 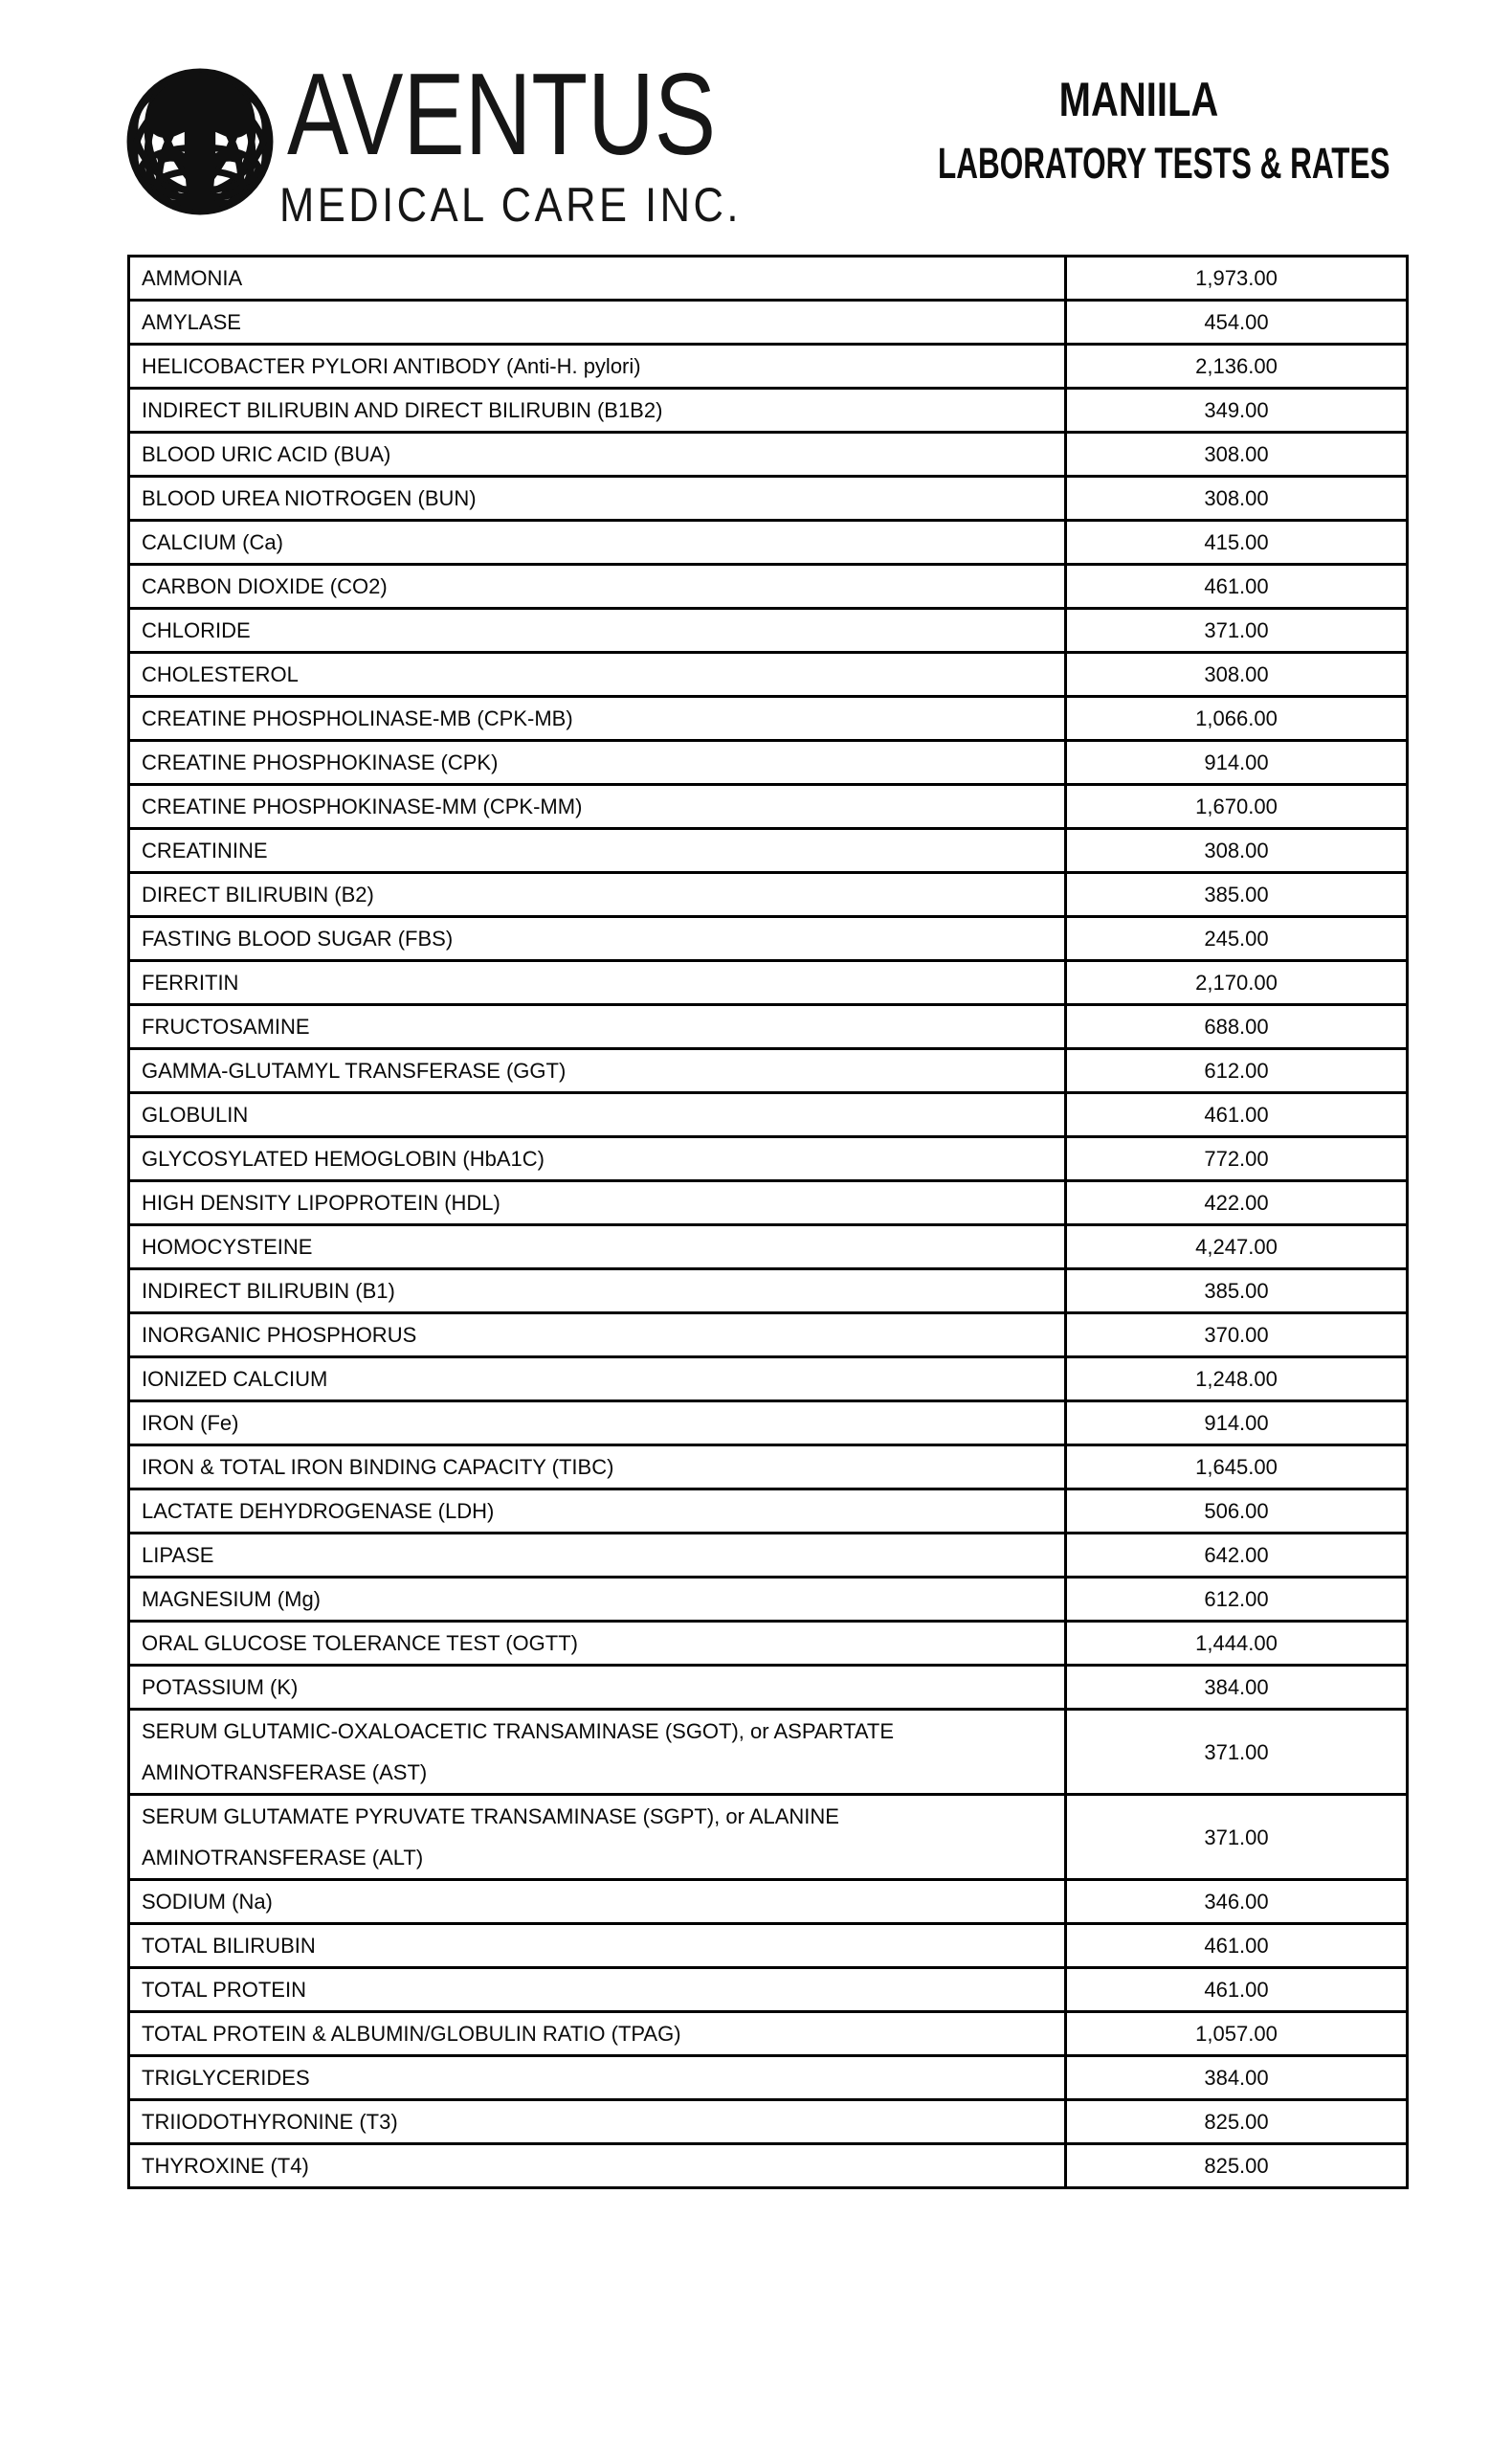 I want to click on table-row: AMYLASE 454.00, so click(x=768, y=322).